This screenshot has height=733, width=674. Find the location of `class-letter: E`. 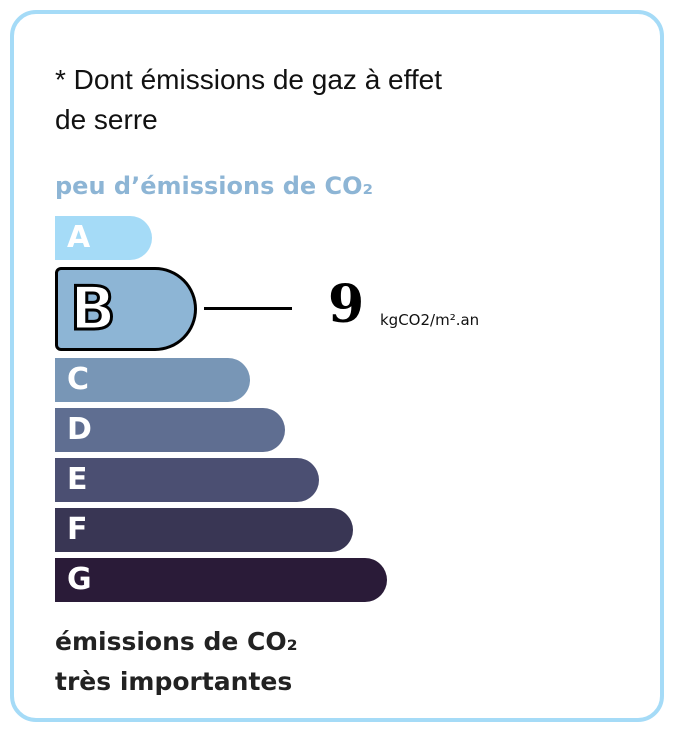

class-letter: E is located at coordinates (77, 479).